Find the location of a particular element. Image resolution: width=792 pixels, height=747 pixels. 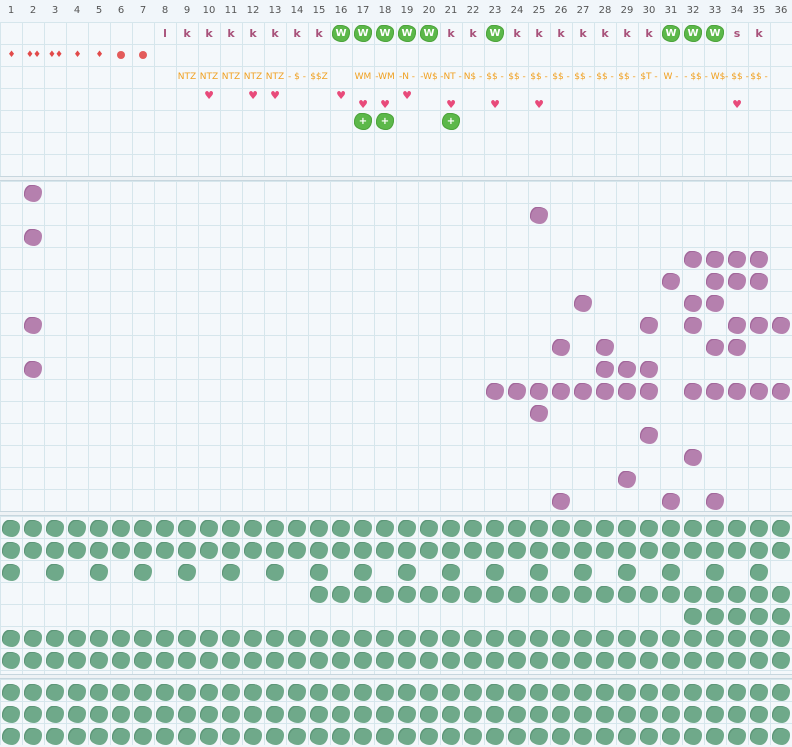

heart-cell: ♥ is located at coordinates (539, 104).